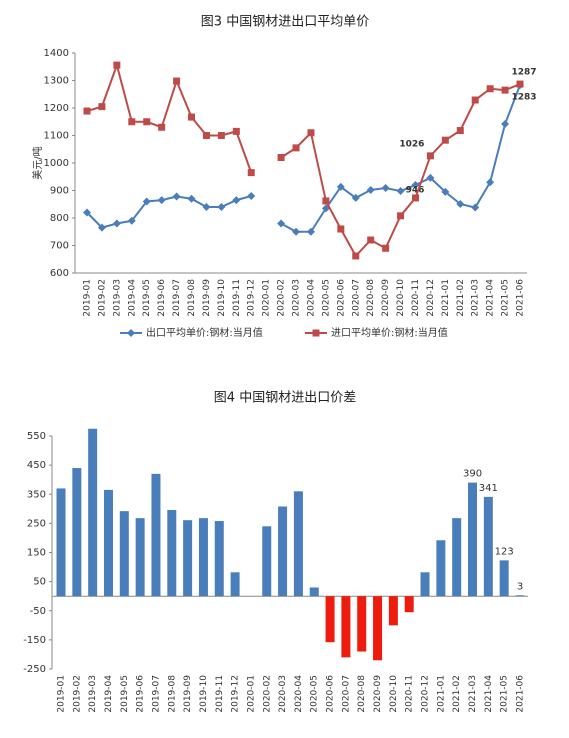 Image resolution: width=569 pixels, height=738 pixels. Describe the element at coordinates (386, 298) in the screenshot. I see `x-tick-label: 2020-09` at that location.